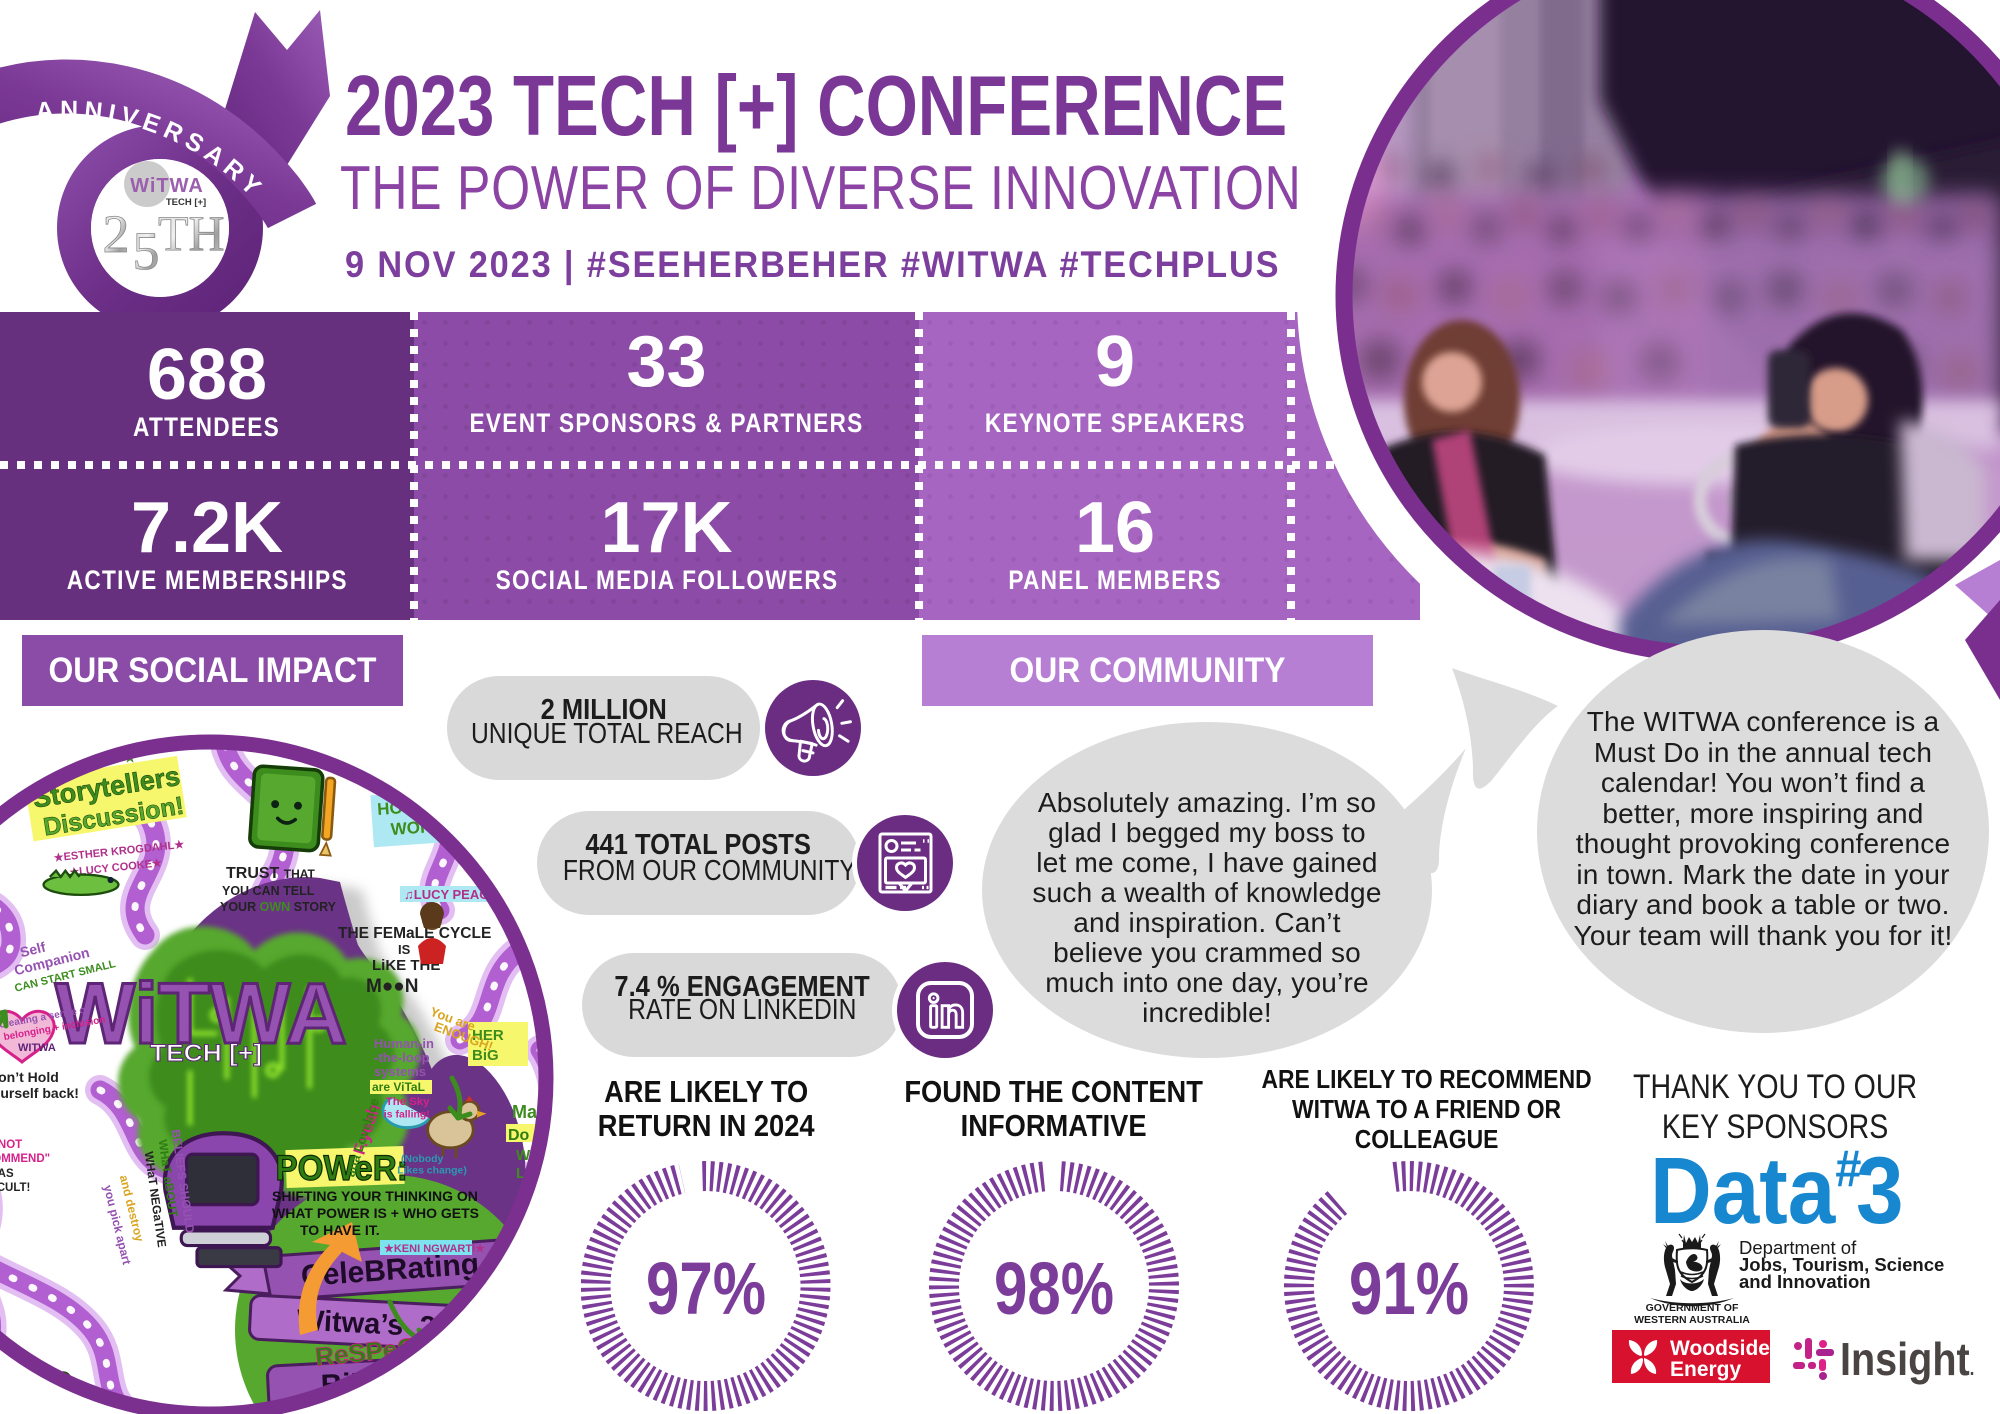 The height and width of the screenshot is (1414, 2000). Describe the element at coordinates (340, 1230) in the screenshot. I see `svg-text: TO HAVE IT.` at that location.